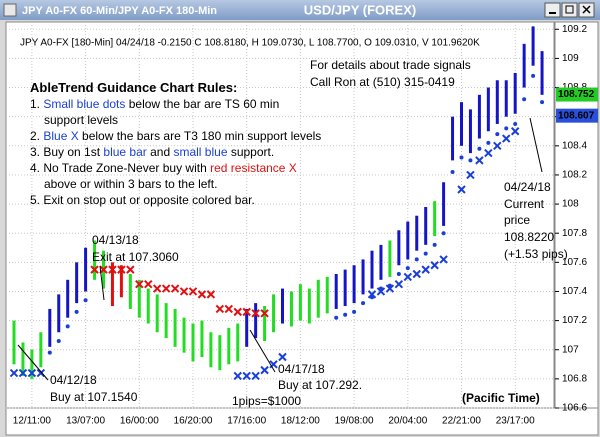 The image size is (600, 437). What do you see at coordinates (131, 184) in the screenshot?
I see `text: above or within 3 bars to the left.` at bounding box center [131, 184].